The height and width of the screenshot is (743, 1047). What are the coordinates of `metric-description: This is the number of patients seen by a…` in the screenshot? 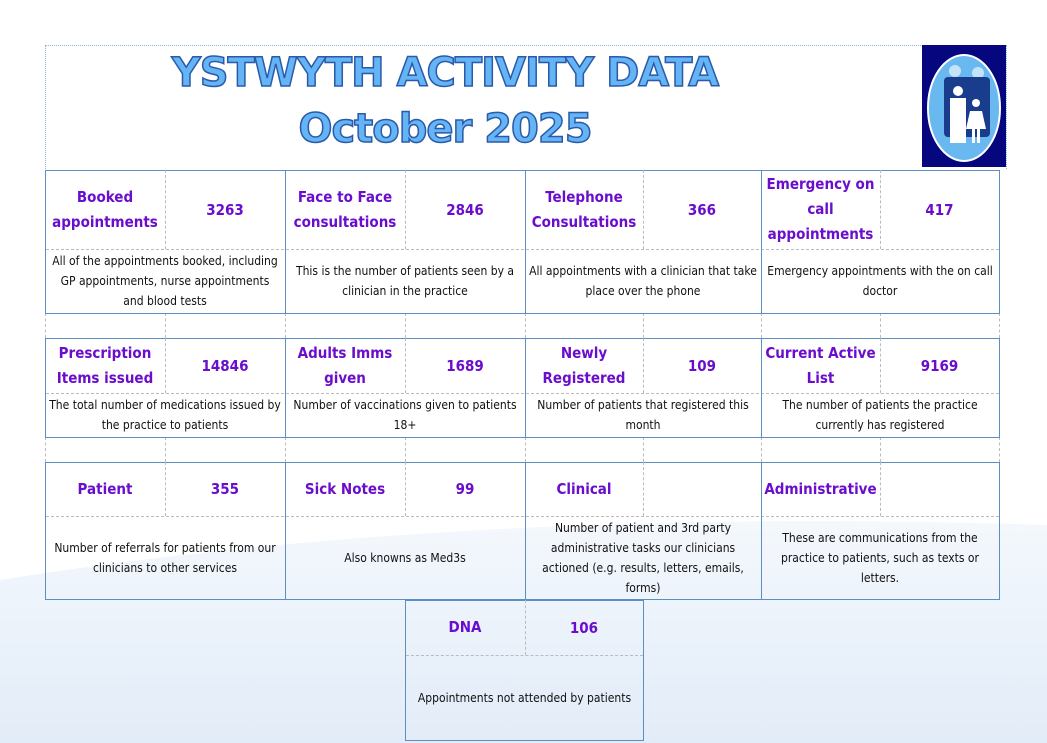 It's located at (405, 281).